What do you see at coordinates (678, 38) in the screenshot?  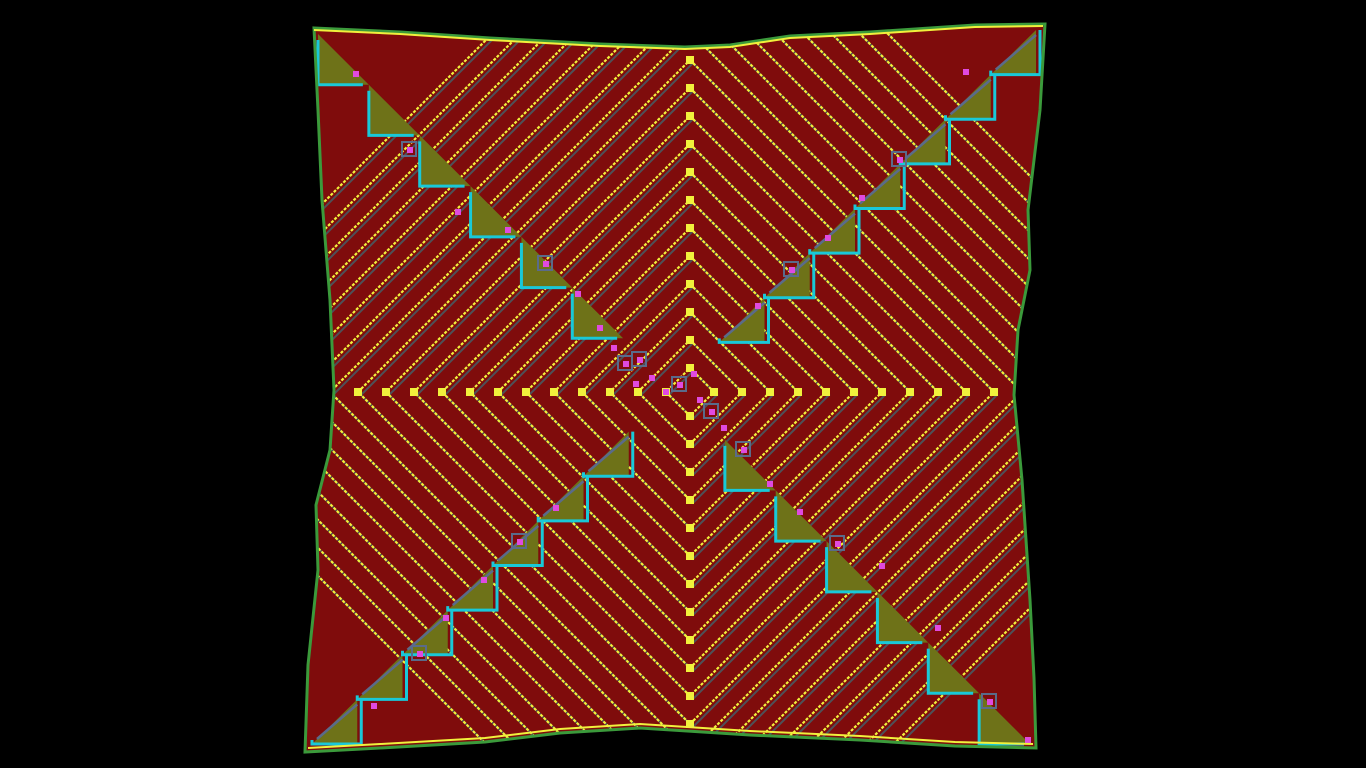 I see `border-highlight` at bounding box center [678, 38].